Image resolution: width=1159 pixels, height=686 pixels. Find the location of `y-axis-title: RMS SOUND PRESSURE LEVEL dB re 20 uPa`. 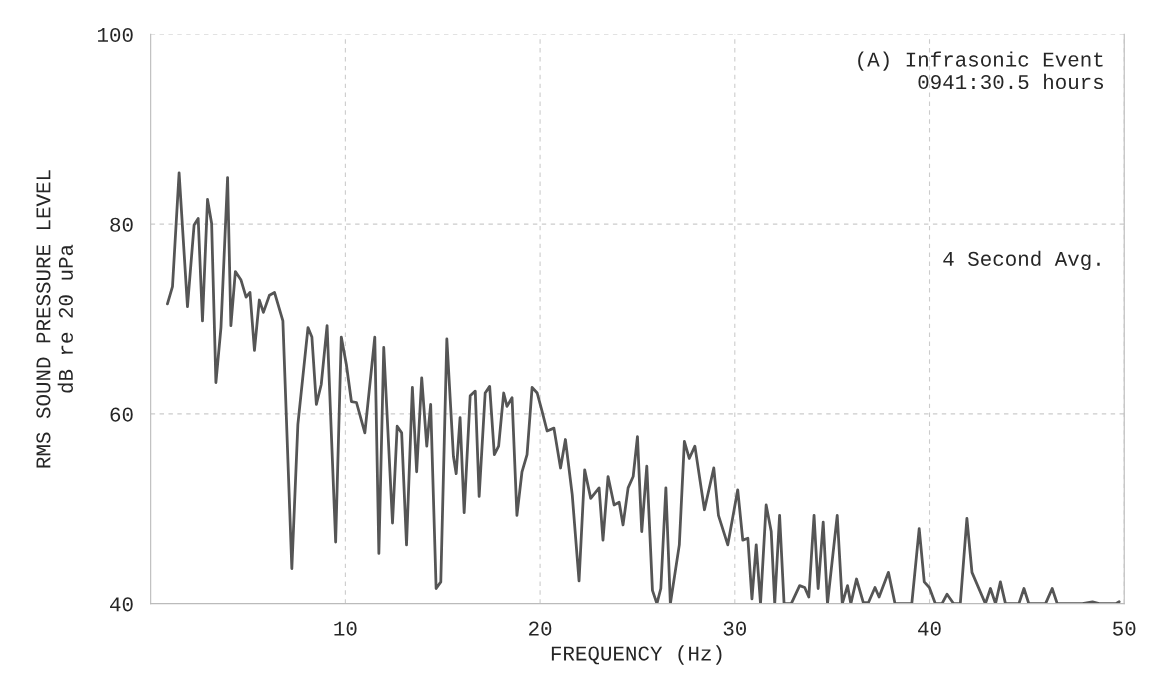

y-axis-title: RMS SOUND PRESSURE LEVEL dB re 20 uPa is located at coordinates (54, 319).